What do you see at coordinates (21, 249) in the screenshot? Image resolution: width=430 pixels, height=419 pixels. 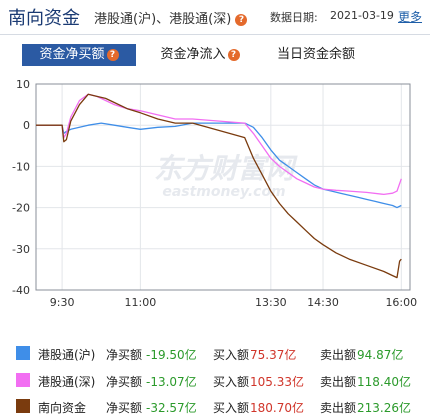 I see `y-tick-label: -30` at bounding box center [21, 249].